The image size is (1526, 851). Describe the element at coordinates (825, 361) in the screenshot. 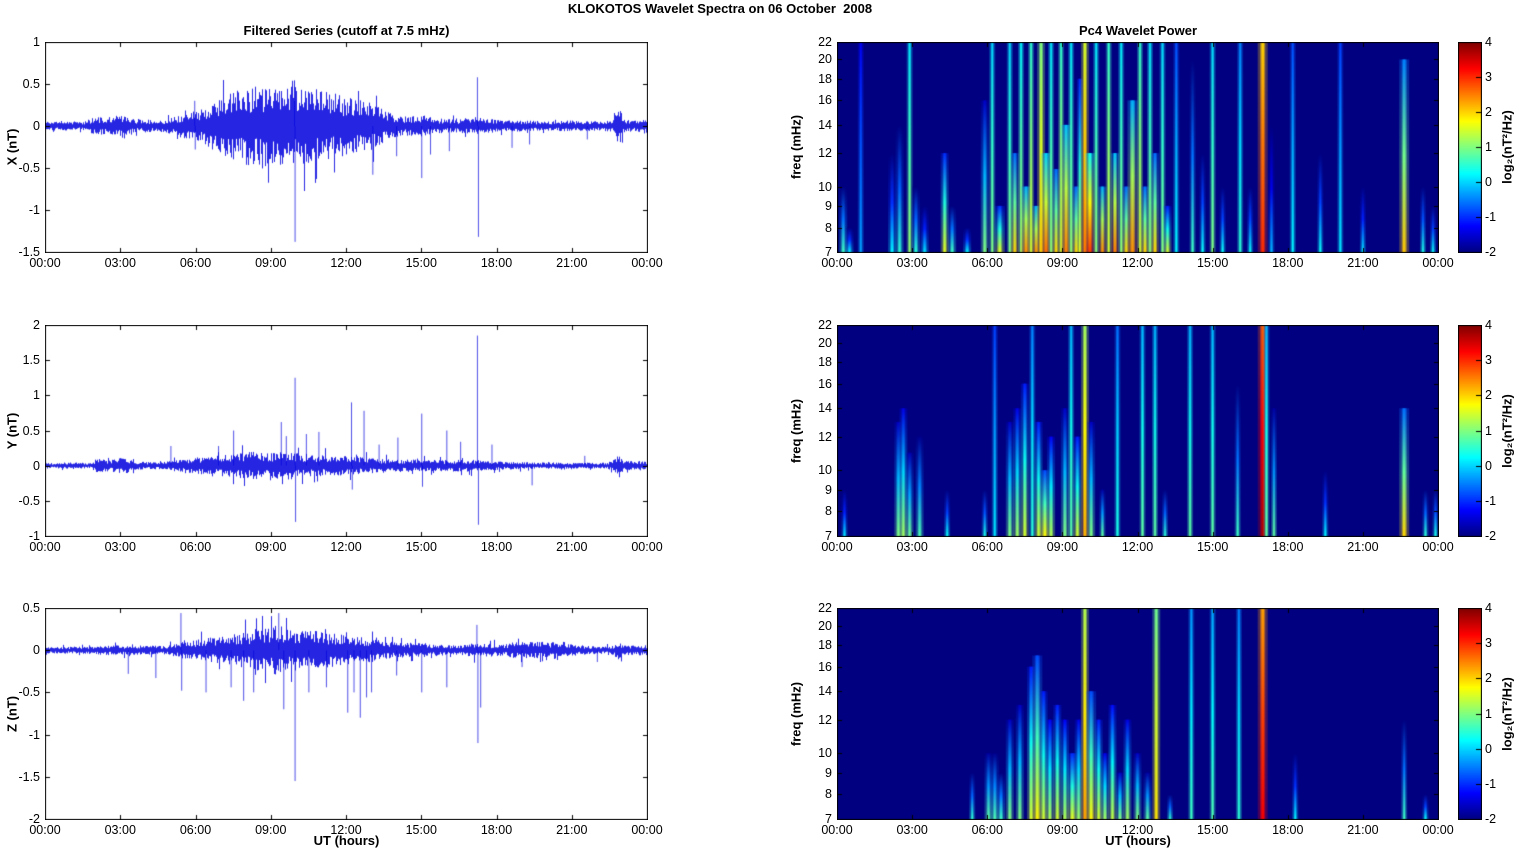

I see `freq-tick-label: 18` at that location.